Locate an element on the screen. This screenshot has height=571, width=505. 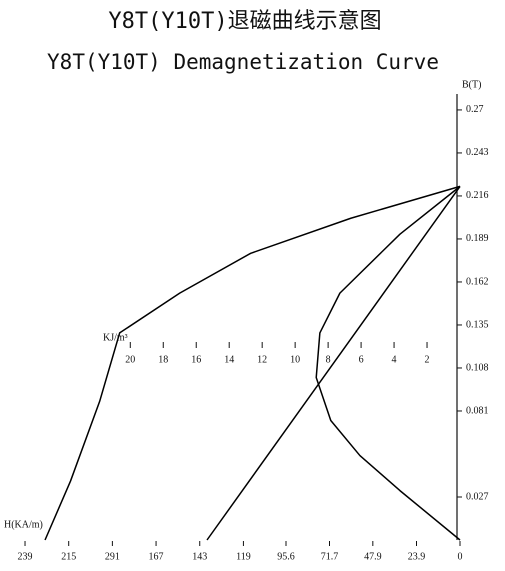
energy-tick-label: 10 is located at coordinates (295, 359).